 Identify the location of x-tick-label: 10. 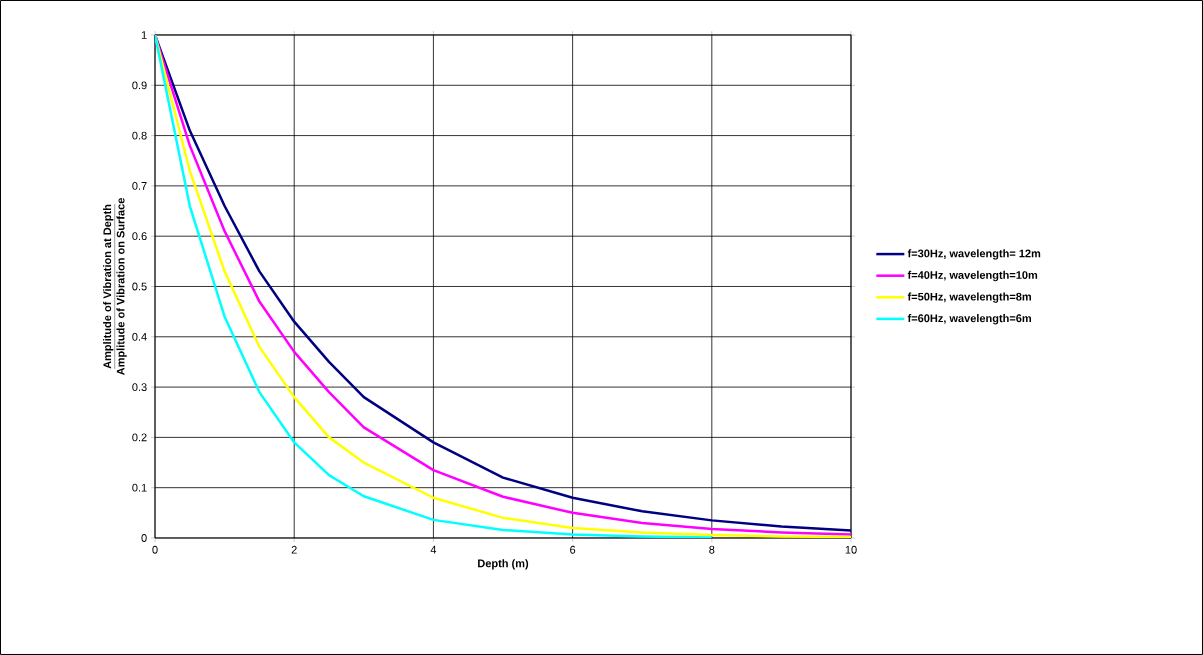
(851, 549).